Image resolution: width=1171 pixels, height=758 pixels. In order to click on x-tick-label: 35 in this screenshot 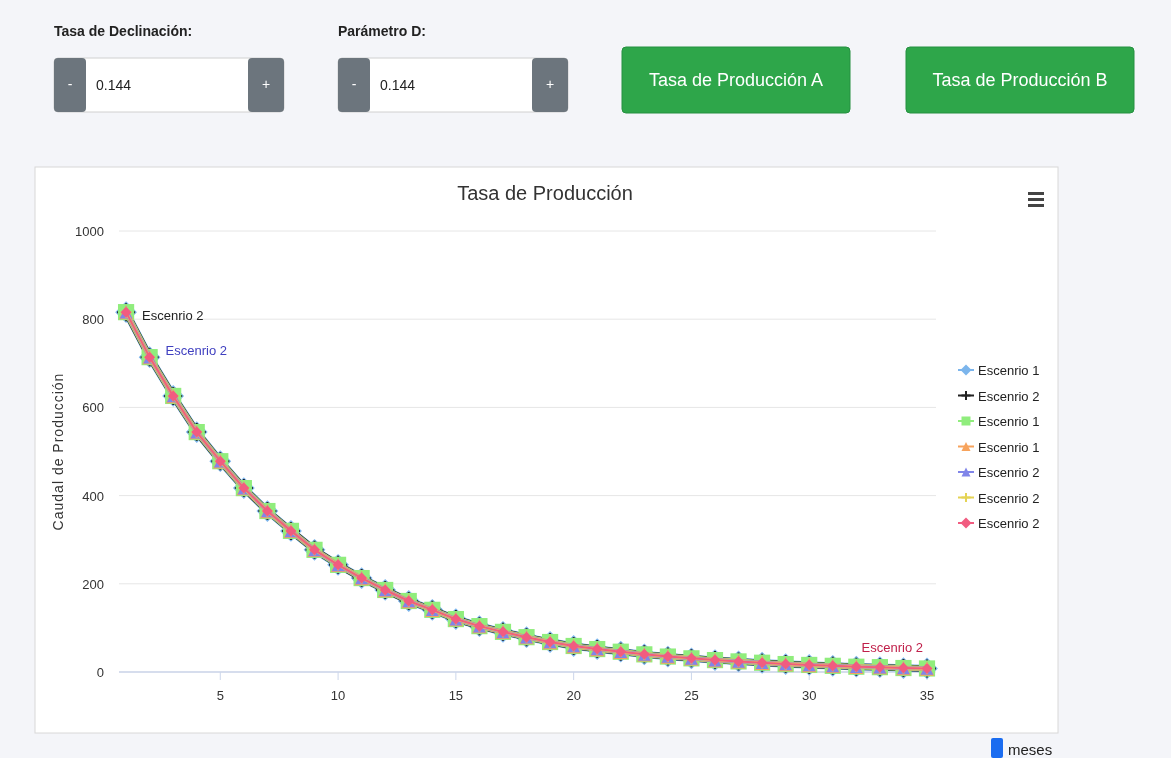, I will do `click(927, 695)`.